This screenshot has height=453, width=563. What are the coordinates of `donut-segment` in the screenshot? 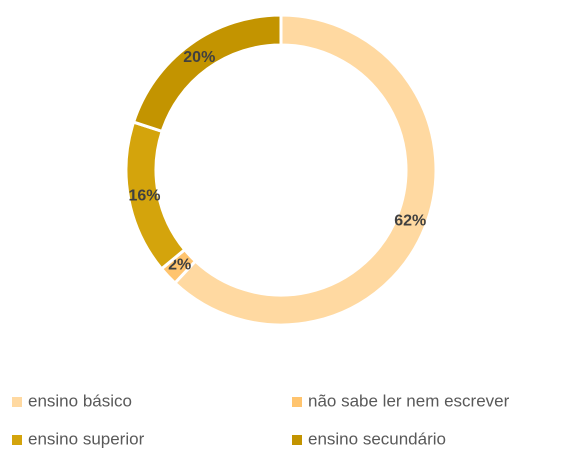 It's located at (207, 73).